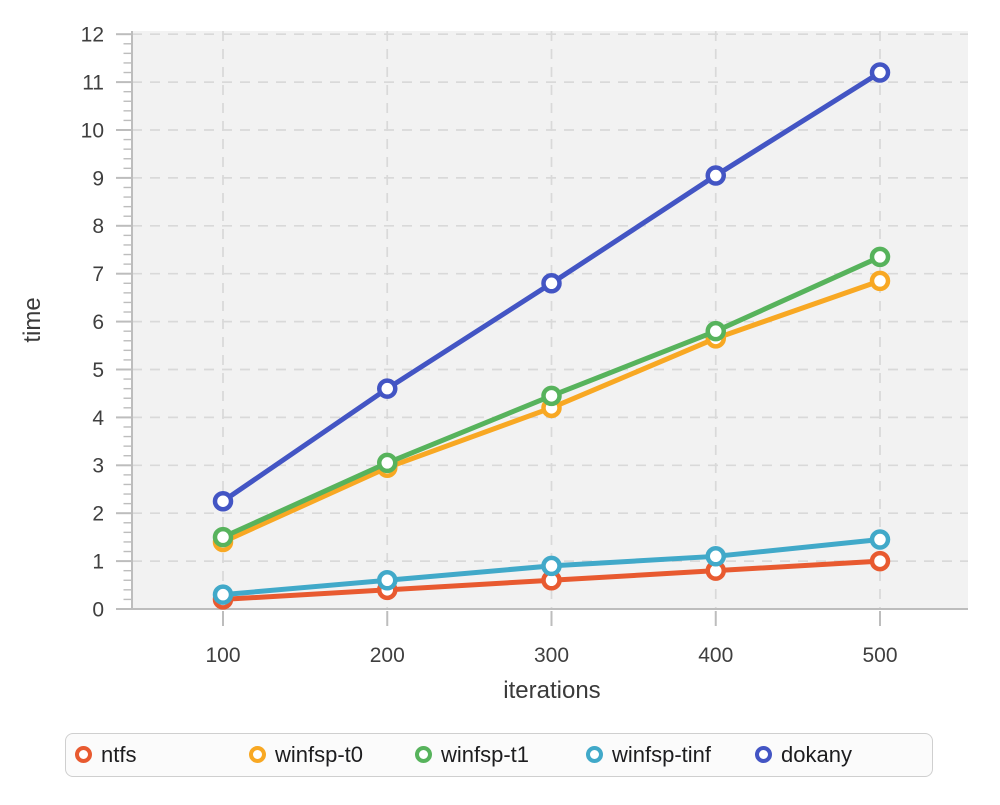  What do you see at coordinates (816, 754) in the screenshot?
I see `legend-label-dokany: dokany` at bounding box center [816, 754].